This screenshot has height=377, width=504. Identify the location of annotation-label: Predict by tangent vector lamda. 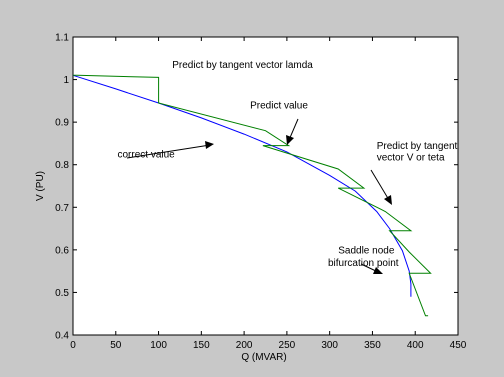
(242, 65).